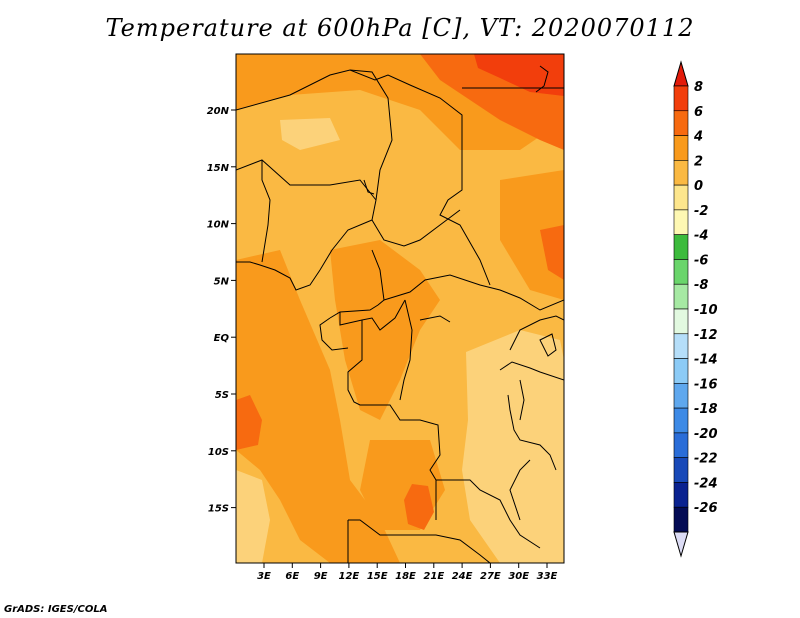 The height and width of the screenshot is (618, 800). I want to click on lat-tick-label: 15N, so click(218, 168).